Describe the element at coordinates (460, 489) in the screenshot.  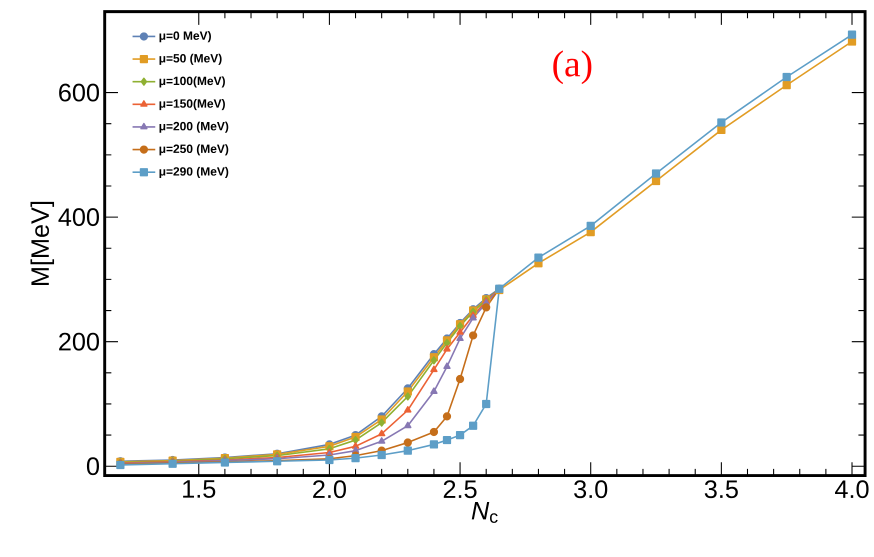
I see `x-tick-label: 2.5` at that location.